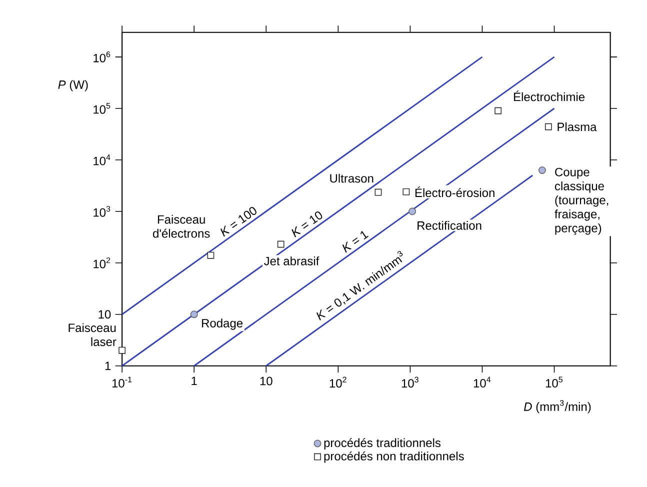 This screenshot has height=487, width=647. I want to click on annotation: K = 100, so click(238, 222).